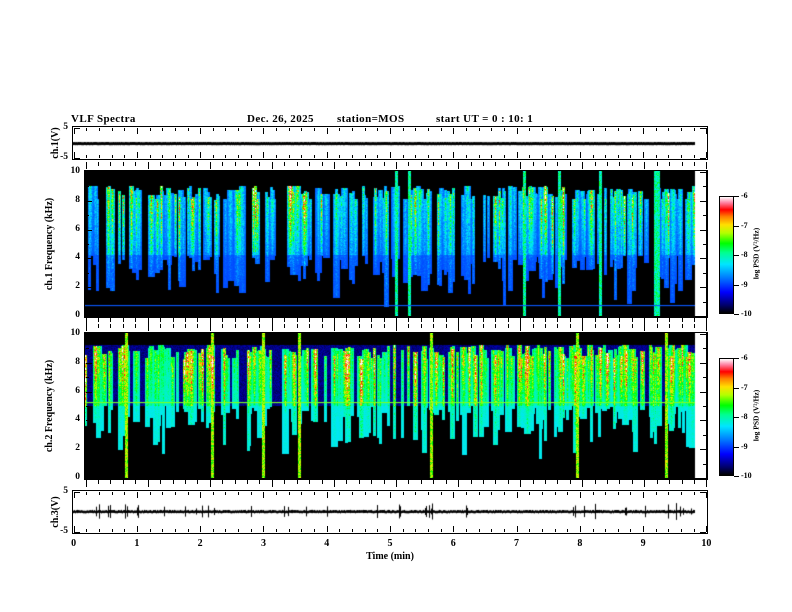 Image resolution: width=792 pixels, height=612 pixels. I want to click on figure-date: Dec. 26, 2025, so click(280, 119).